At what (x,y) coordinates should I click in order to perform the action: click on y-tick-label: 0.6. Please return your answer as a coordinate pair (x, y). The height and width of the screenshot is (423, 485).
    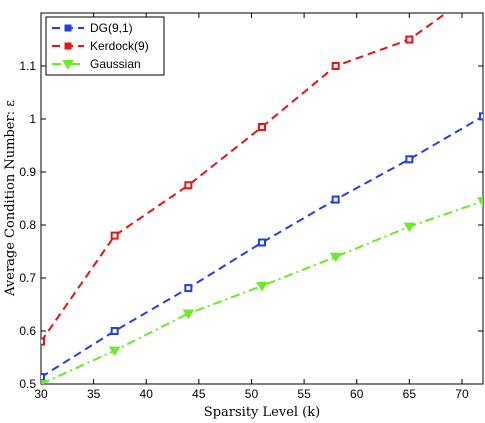
    Looking at the image, I should click on (27, 331).